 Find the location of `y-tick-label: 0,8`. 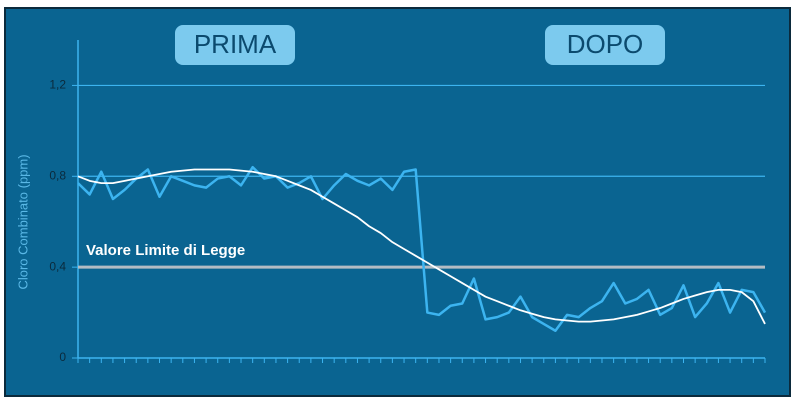

y-tick-label: 0,8 is located at coordinates (57, 175).